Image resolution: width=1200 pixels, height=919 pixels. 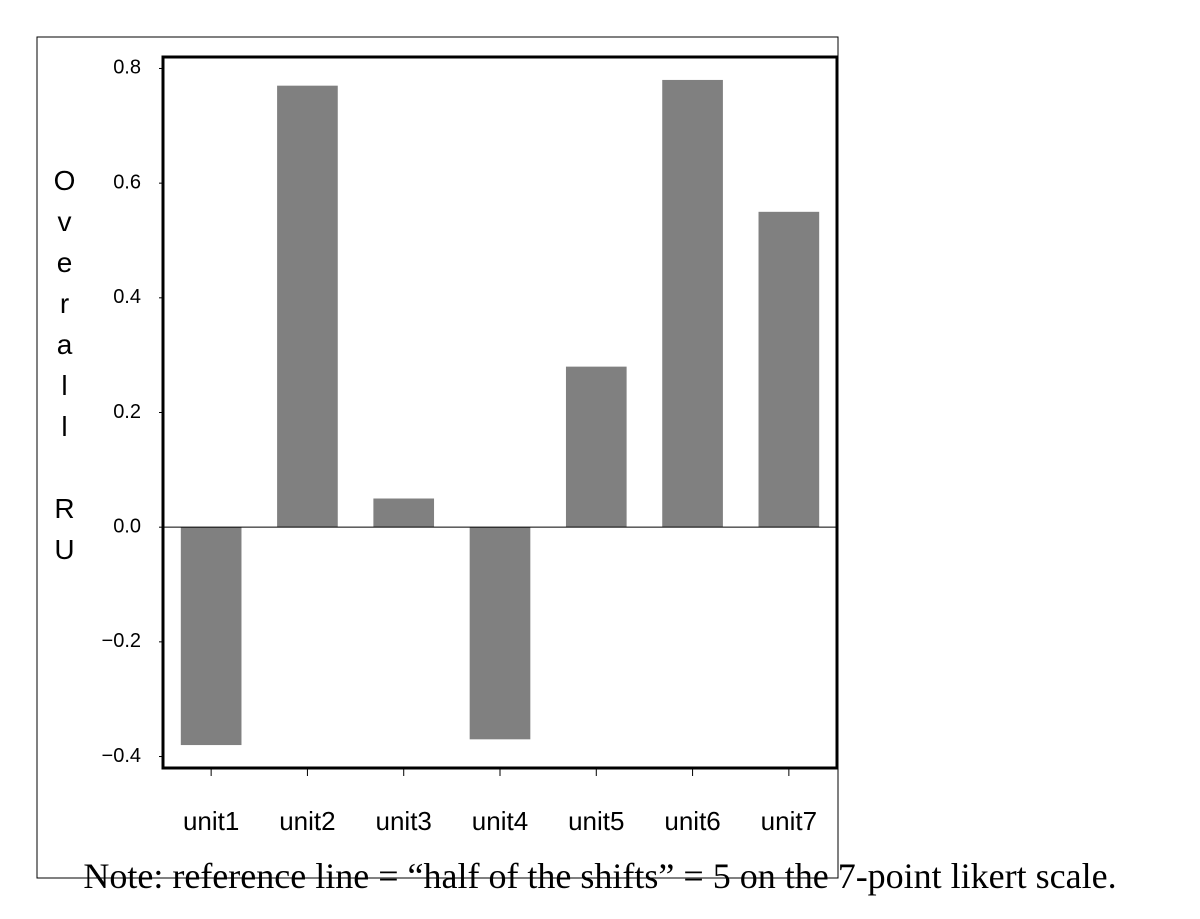 What do you see at coordinates (127, 526) in the screenshot?
I see `y-tick-label: 0.0` at bounding box center [127, 526].